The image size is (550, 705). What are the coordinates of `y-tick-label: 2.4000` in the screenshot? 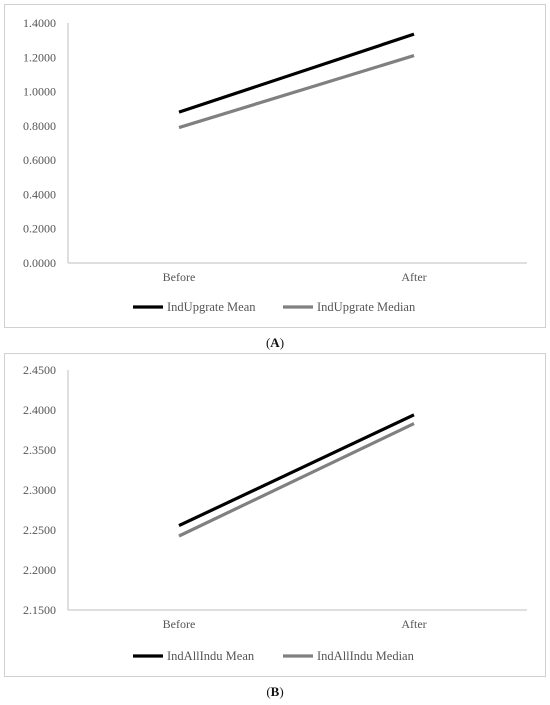 It's located at (39, 410).